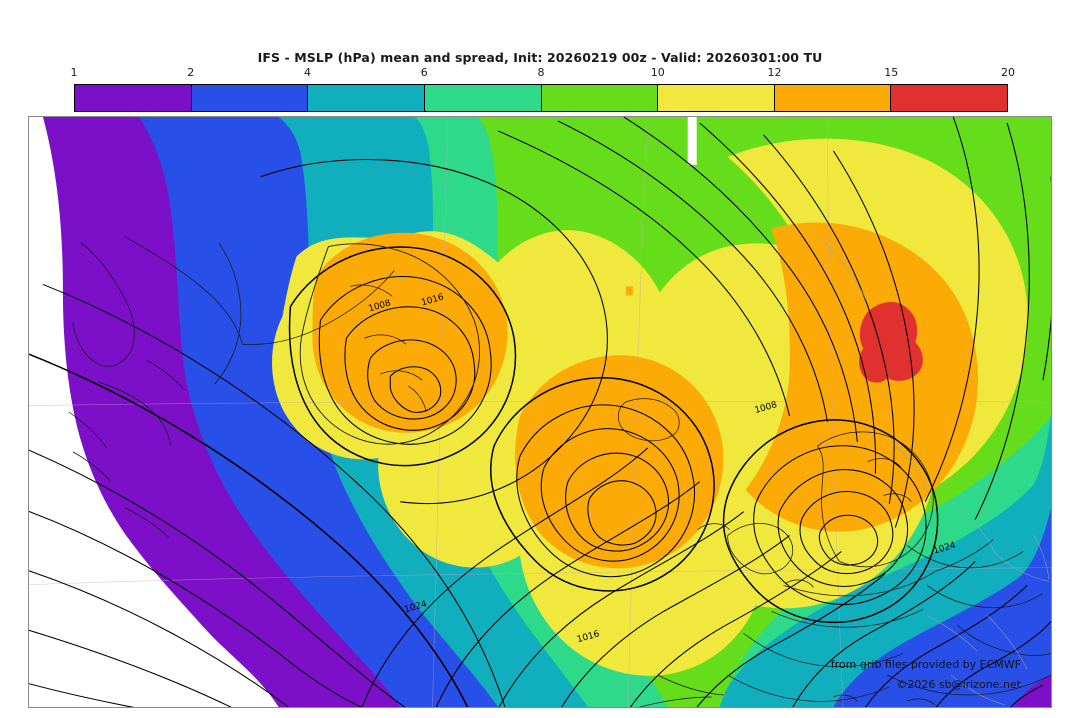  Describe the element at coordinates (74, 72) in the screenshot. I see `colorbar-tick-1: 1` at that location.